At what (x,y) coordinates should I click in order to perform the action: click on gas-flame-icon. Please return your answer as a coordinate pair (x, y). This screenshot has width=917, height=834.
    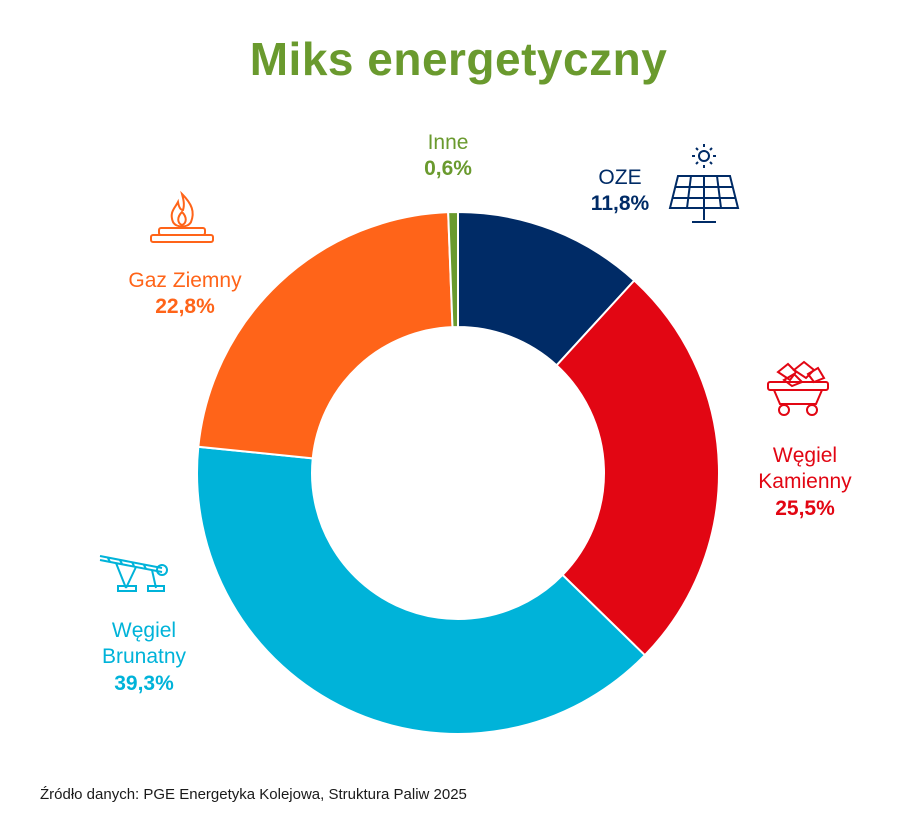
    Looking at the image, I should click on (182, 216).